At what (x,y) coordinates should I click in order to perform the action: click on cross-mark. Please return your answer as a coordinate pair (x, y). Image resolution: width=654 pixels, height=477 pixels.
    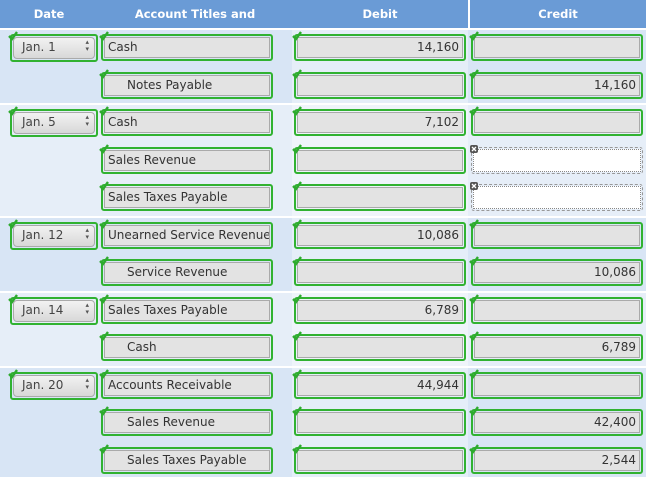
    Looking at the image, I should click on (474, 186).